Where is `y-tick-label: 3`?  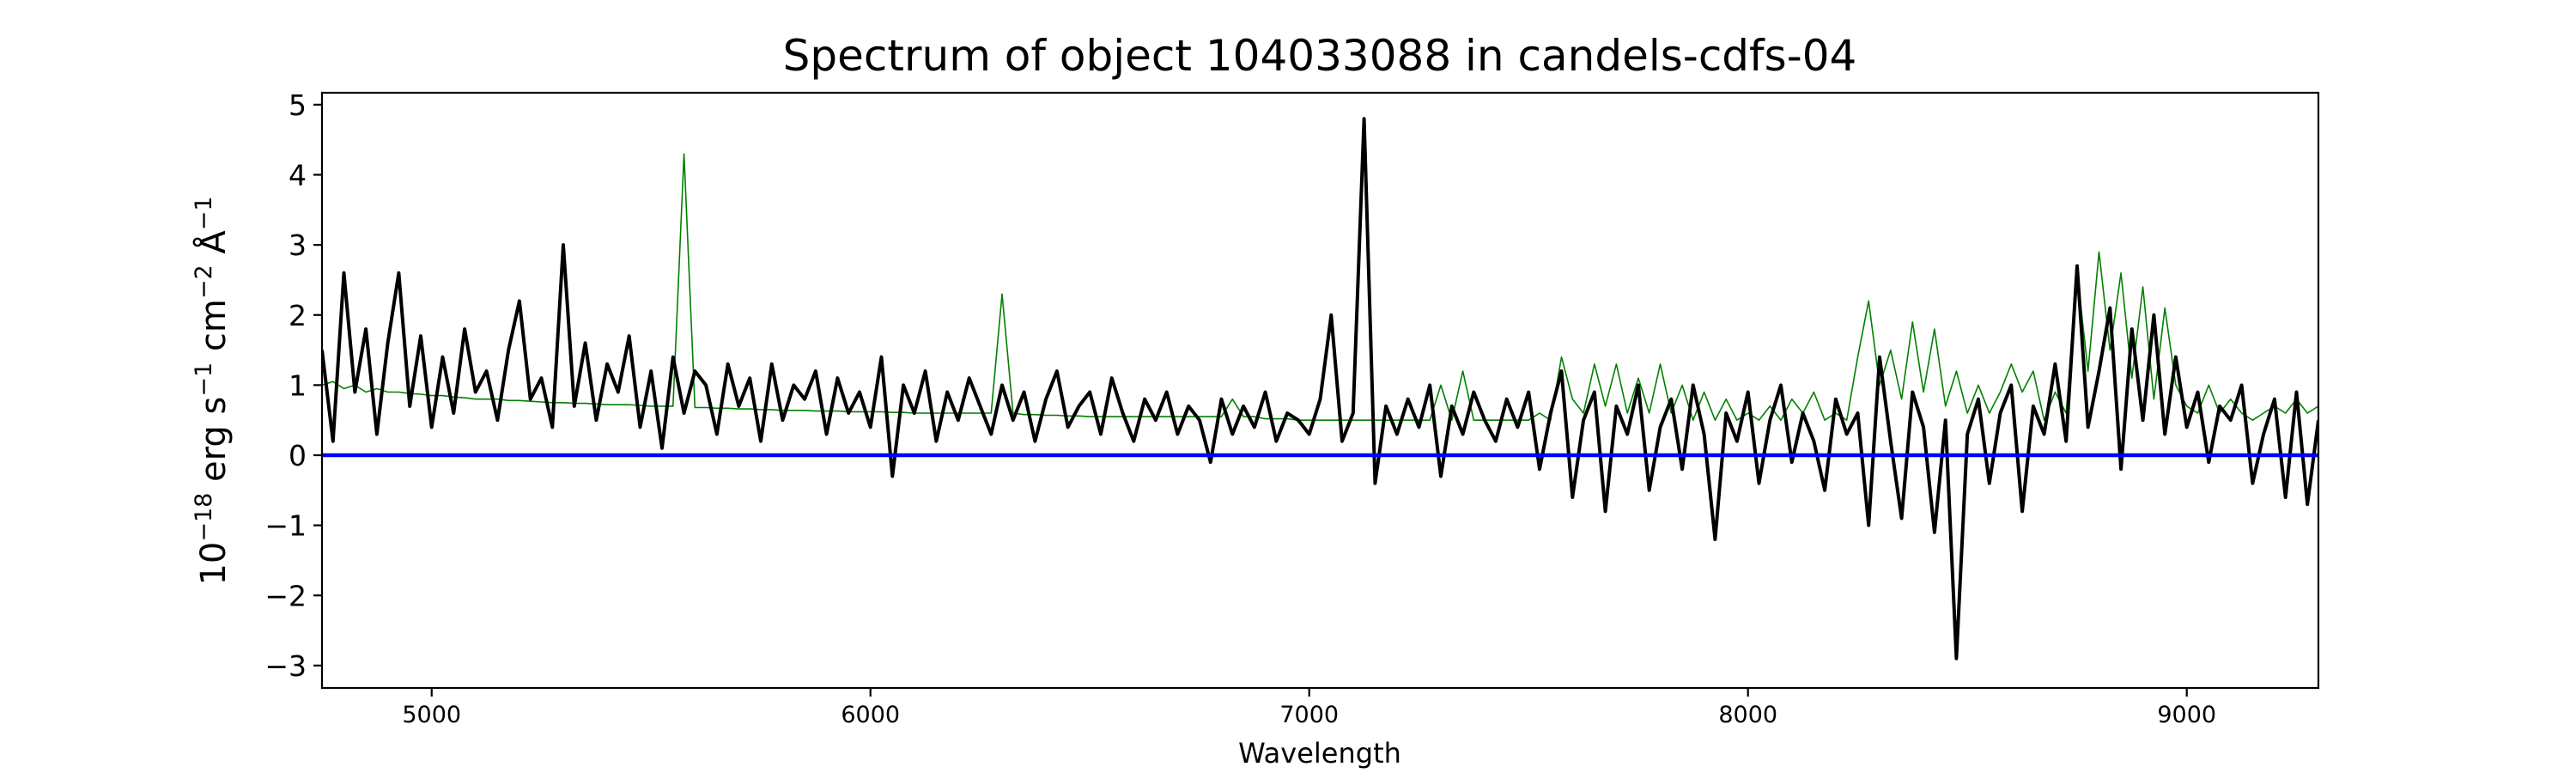
y-tick-label: 3 is located at coordinates (298, 245).